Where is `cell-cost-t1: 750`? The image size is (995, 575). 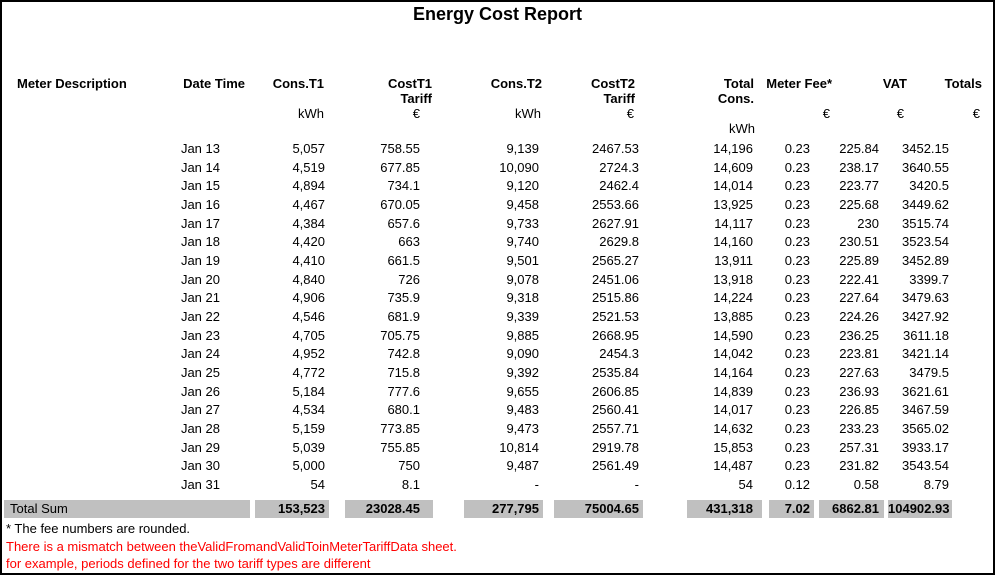
cell-cost-t1: 750 is located at coordinates (409, 466).